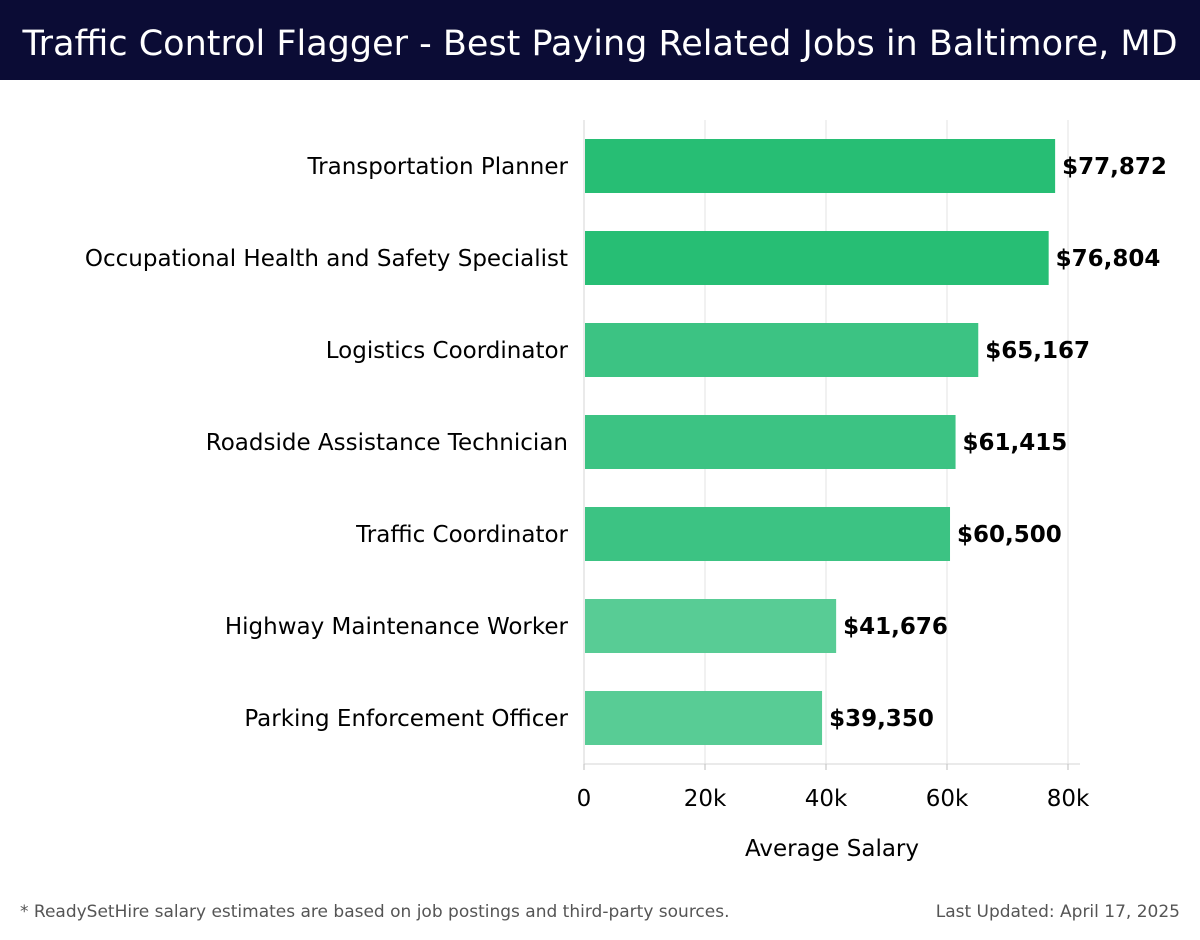 Image resolution: width=1200 pixels, height=940 pixels. What do you see at coordinates (826, 799) in the screenshot?
I see `x-tick-label: 40k` at bounding box center [826, 799].